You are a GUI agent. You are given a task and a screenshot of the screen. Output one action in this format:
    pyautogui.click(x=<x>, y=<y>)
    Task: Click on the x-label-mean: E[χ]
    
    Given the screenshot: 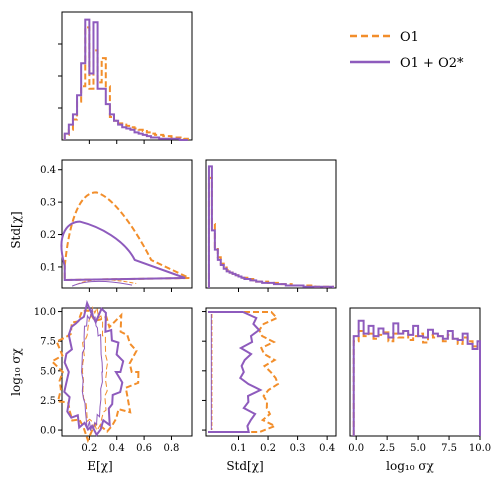 What is the action you would take?
    pyautogui.click(x=99, y=466)
    